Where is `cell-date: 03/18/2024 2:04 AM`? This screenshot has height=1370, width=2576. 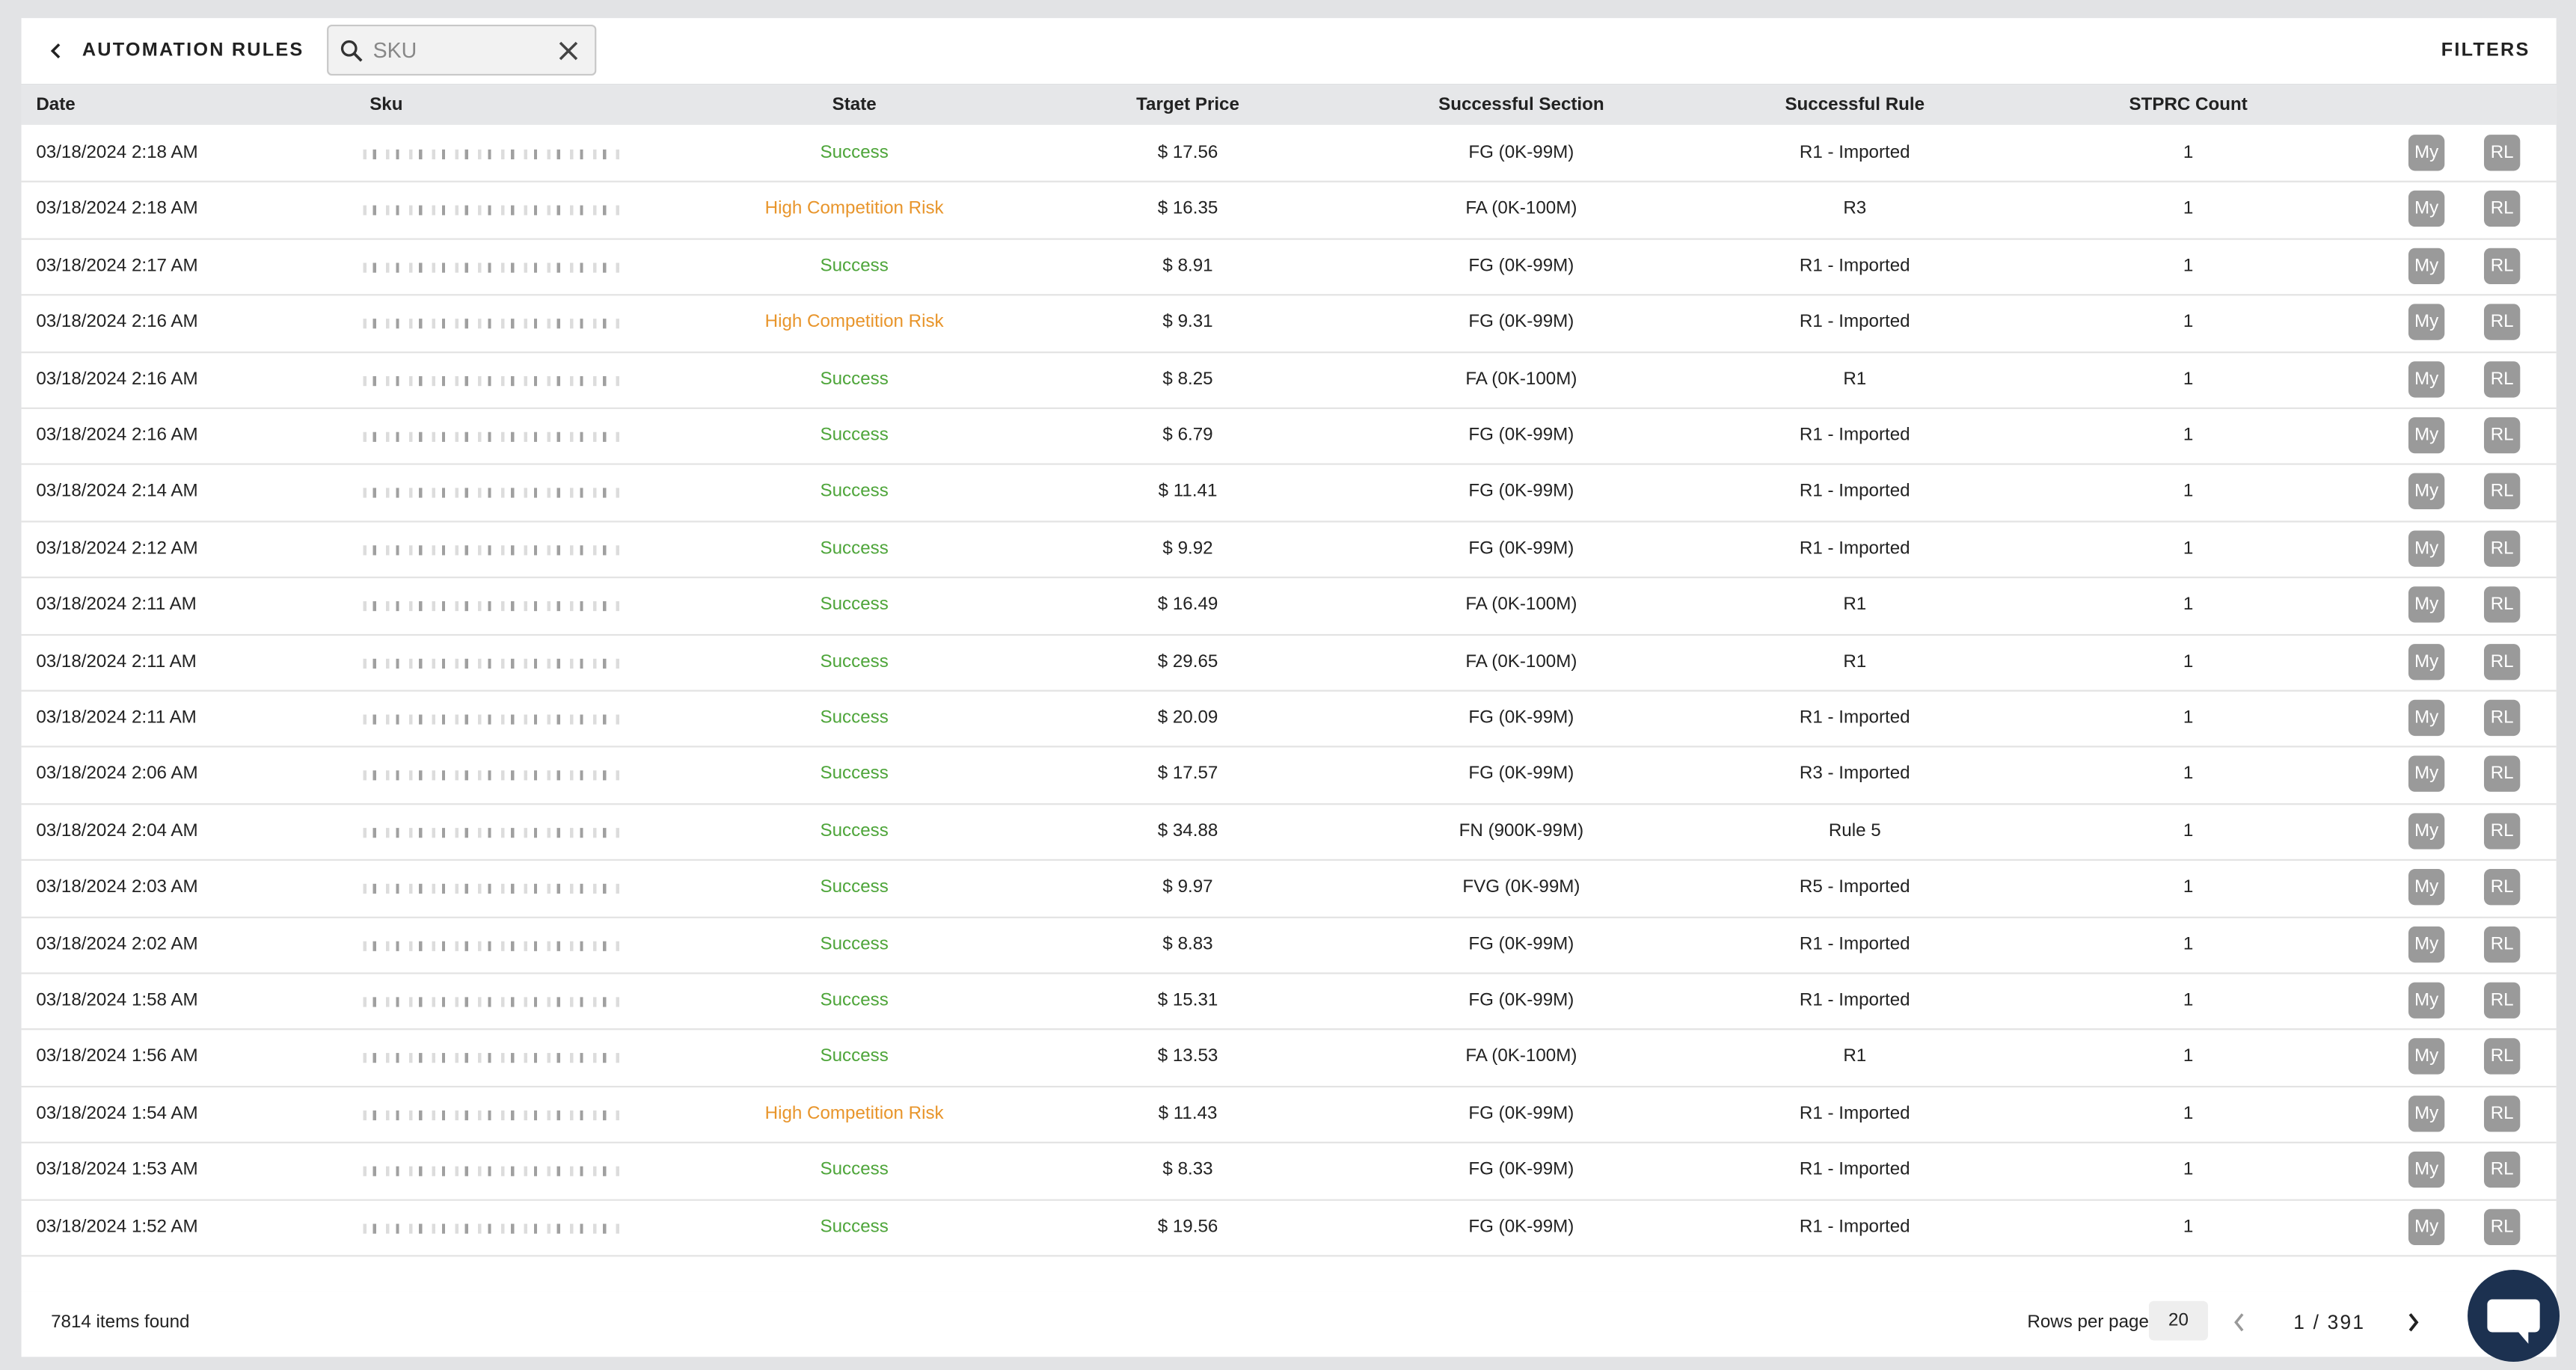 cell-date: 03/18/2024 2:04 AM is located at coordinates (117, 830).